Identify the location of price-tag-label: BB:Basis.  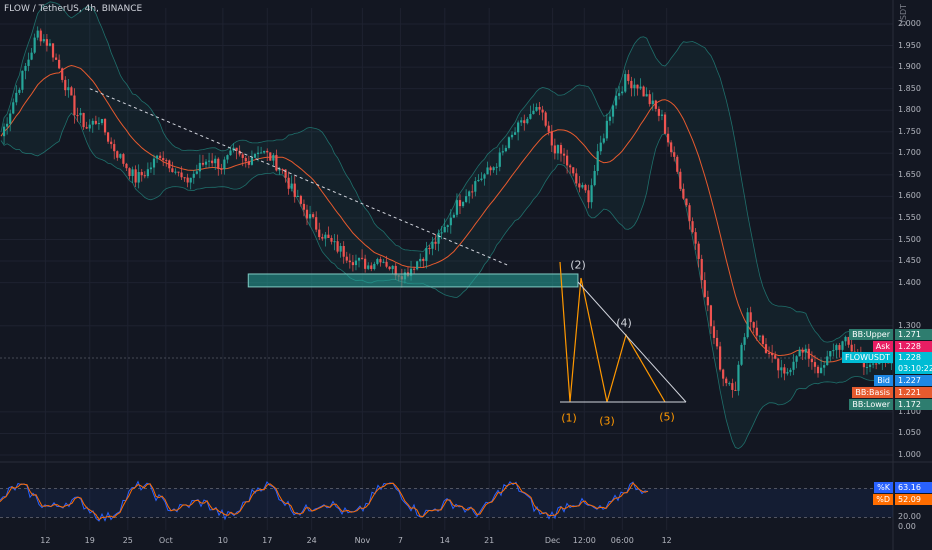
(872, 392).